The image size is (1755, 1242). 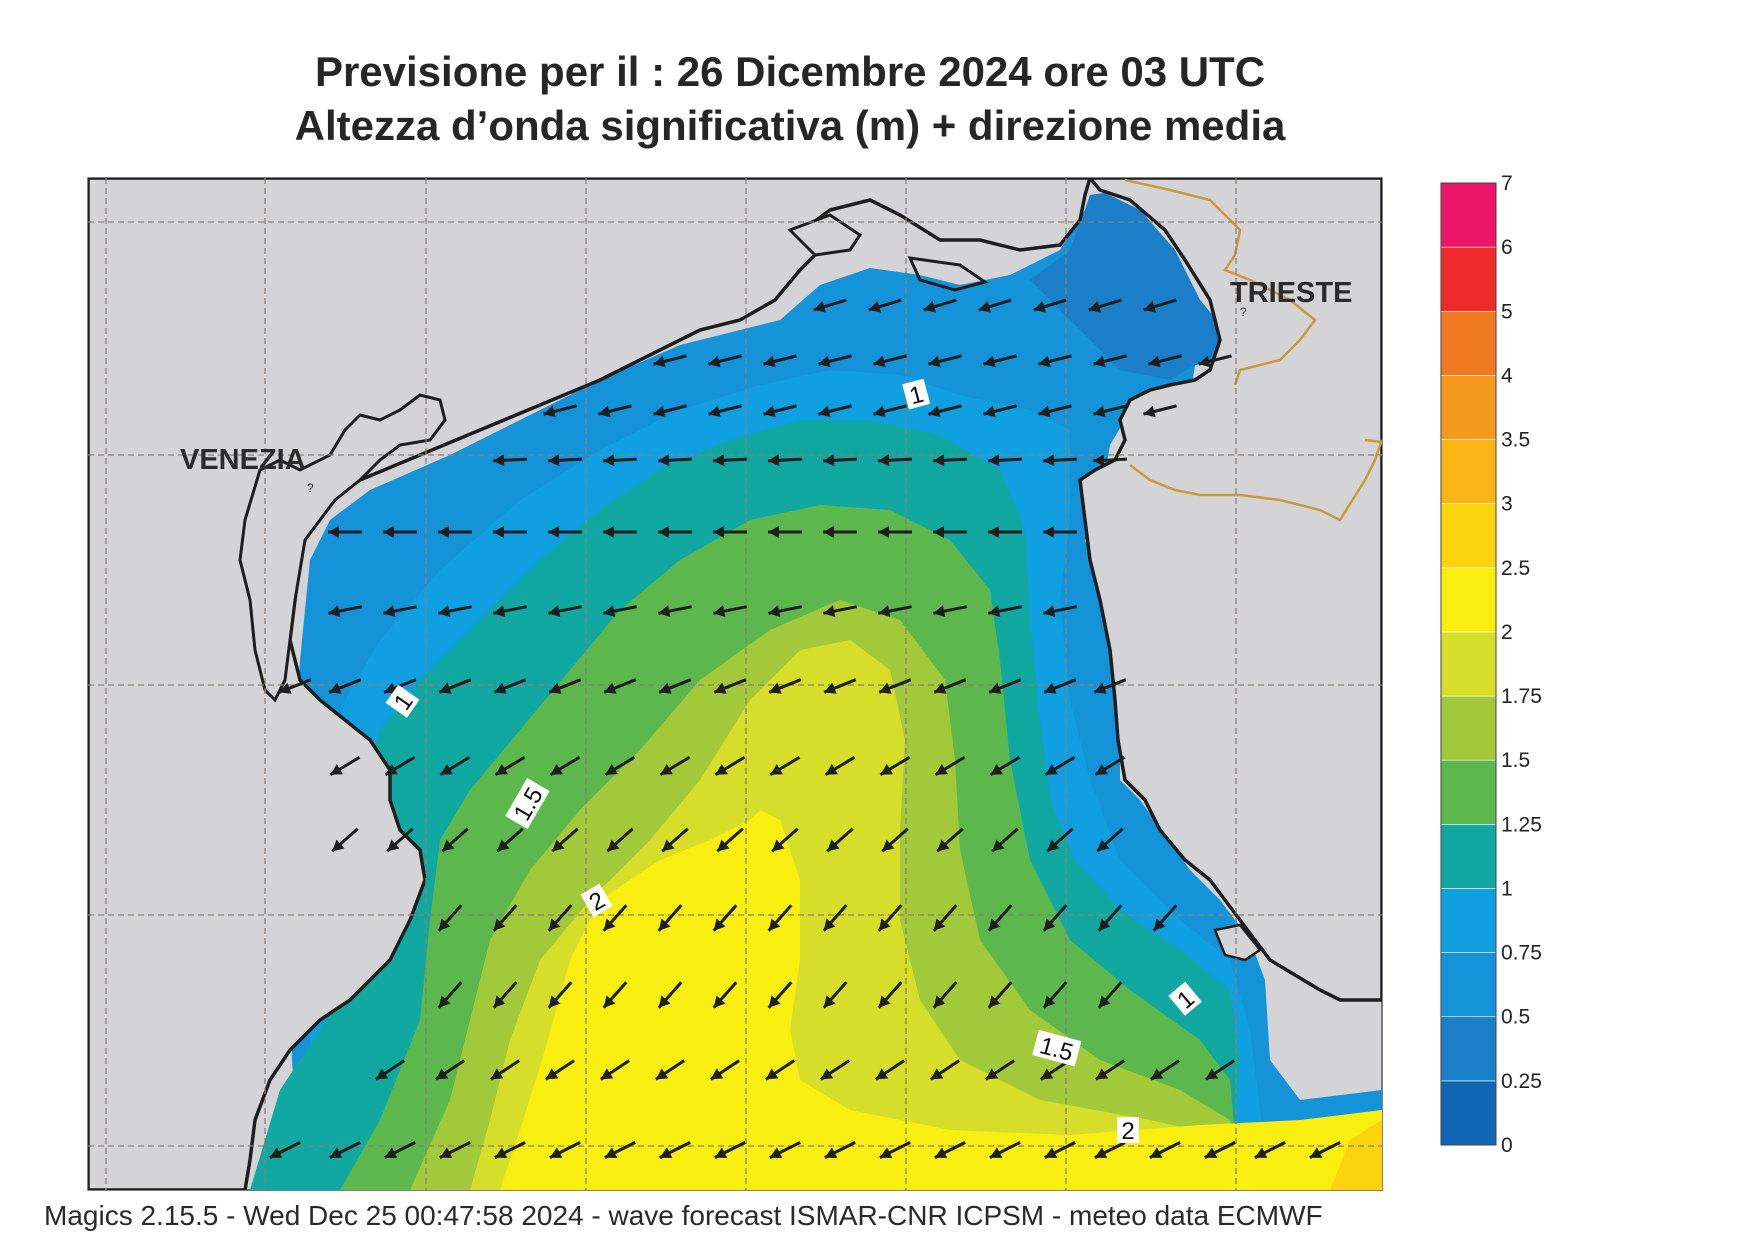 What do you see at coordinates (1507, 632) in the screenshot?
I see `legend-tick-label: 2` at bounding box center [1507, 632].